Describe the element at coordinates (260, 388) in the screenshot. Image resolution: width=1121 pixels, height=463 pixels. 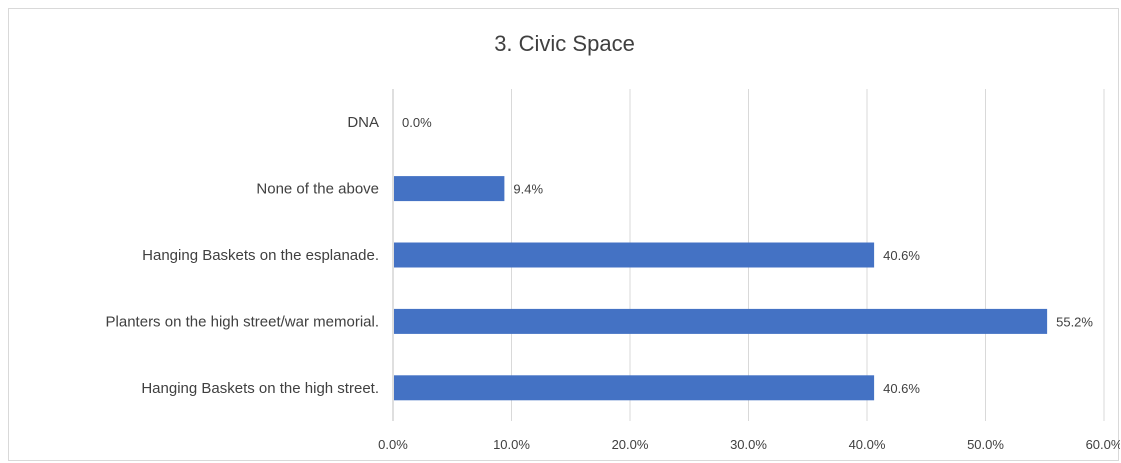
I see `category-label: Hanging Baskets on the high street.` at that location.